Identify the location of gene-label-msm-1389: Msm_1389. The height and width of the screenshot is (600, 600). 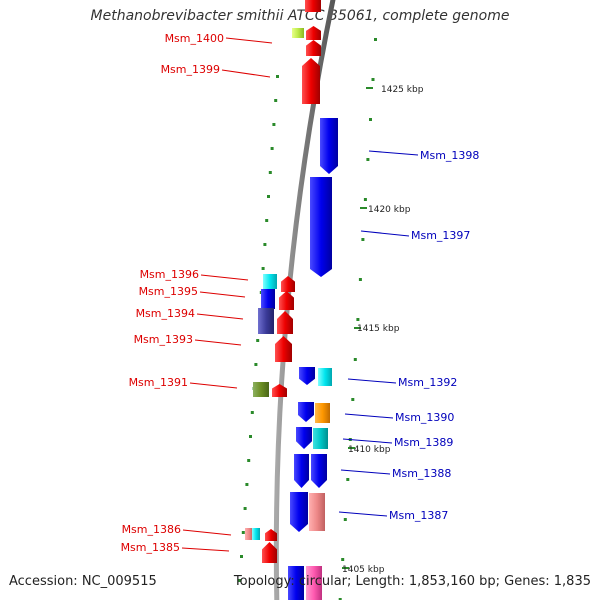
(423, 442).